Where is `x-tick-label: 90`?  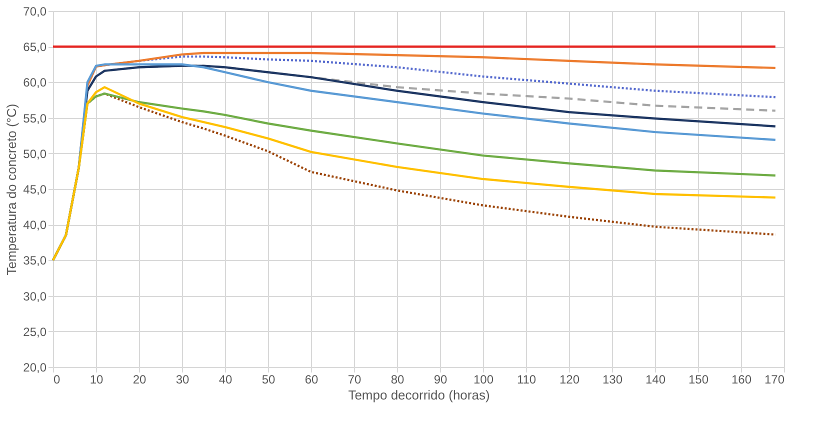 x-tick-label: 90 is located at coordinates (441, 379).